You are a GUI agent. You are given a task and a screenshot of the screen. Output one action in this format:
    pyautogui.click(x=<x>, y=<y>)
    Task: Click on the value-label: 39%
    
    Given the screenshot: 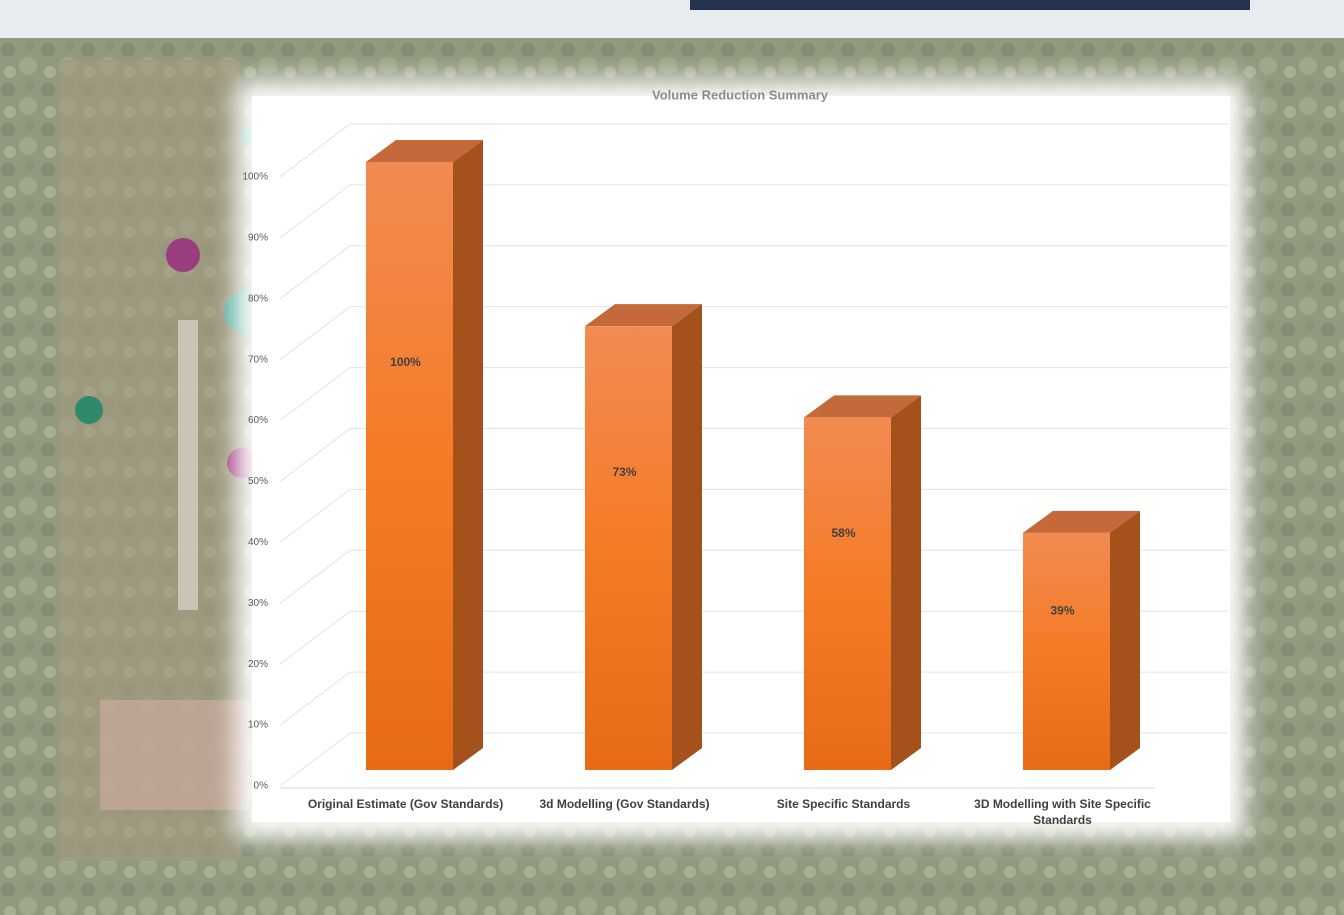 What is the action you would take?
    pyautogui.click(x=1062, y=610)
    